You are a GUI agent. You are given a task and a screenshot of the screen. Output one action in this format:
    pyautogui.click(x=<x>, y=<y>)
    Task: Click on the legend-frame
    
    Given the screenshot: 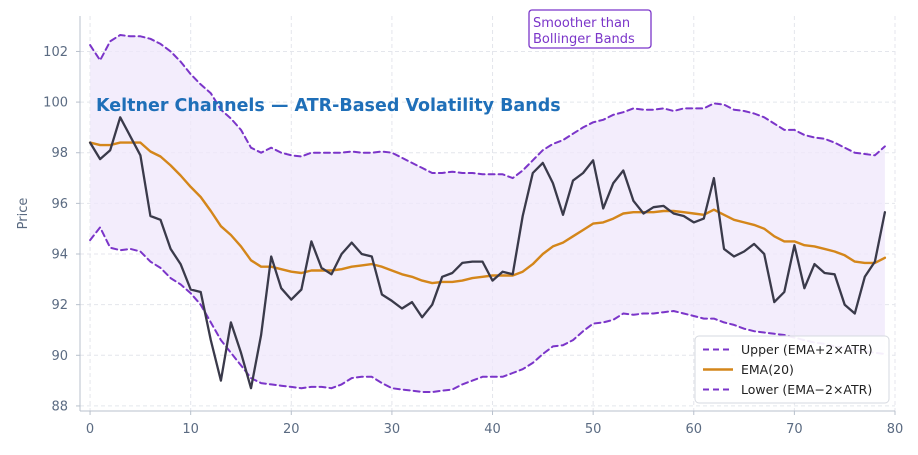 What is the action you would take?
    pyautogui.click(x=792, y=369)
    